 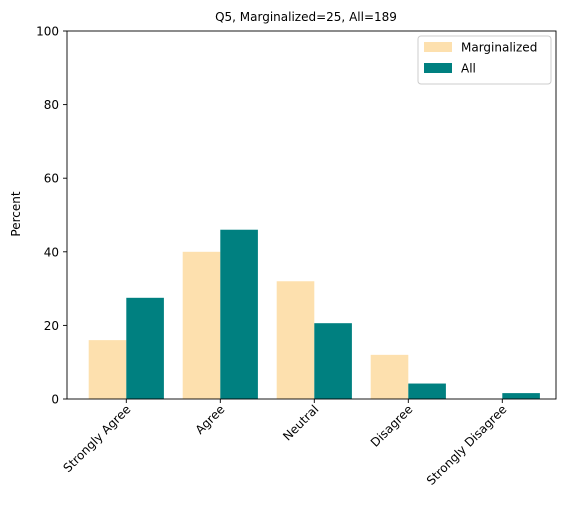 I want to click on legend-swatch-all, so click(x=438, y=68).